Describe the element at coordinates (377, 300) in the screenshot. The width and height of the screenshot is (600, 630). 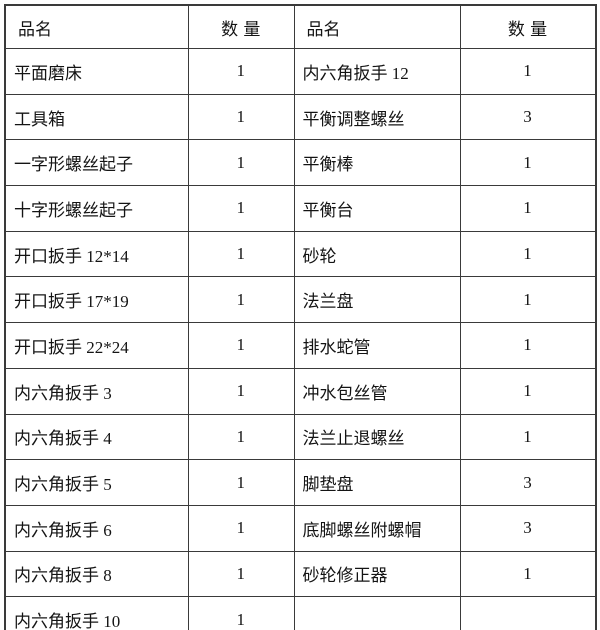
I see `right-item-name-cell: 法兰盘` at that location.